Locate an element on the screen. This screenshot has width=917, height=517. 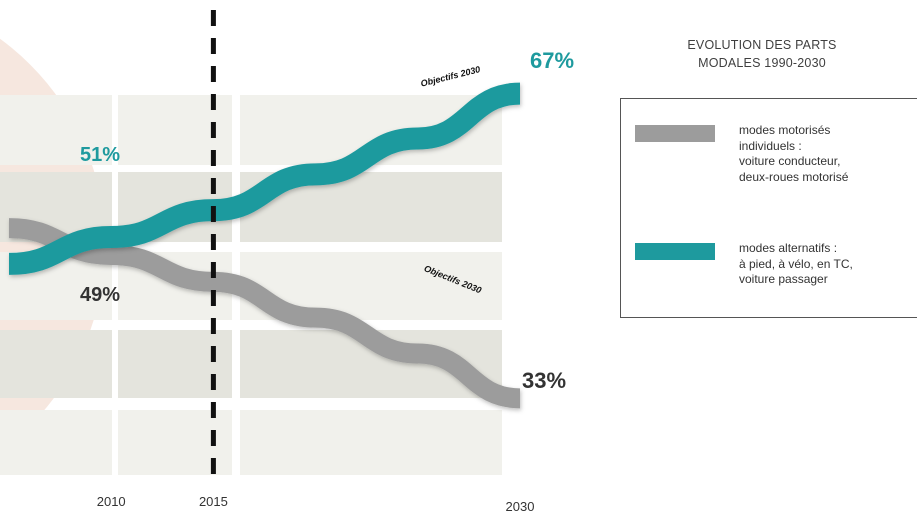
data-label-alternatifs-2010: 51% is located at coordinates (100, 155).